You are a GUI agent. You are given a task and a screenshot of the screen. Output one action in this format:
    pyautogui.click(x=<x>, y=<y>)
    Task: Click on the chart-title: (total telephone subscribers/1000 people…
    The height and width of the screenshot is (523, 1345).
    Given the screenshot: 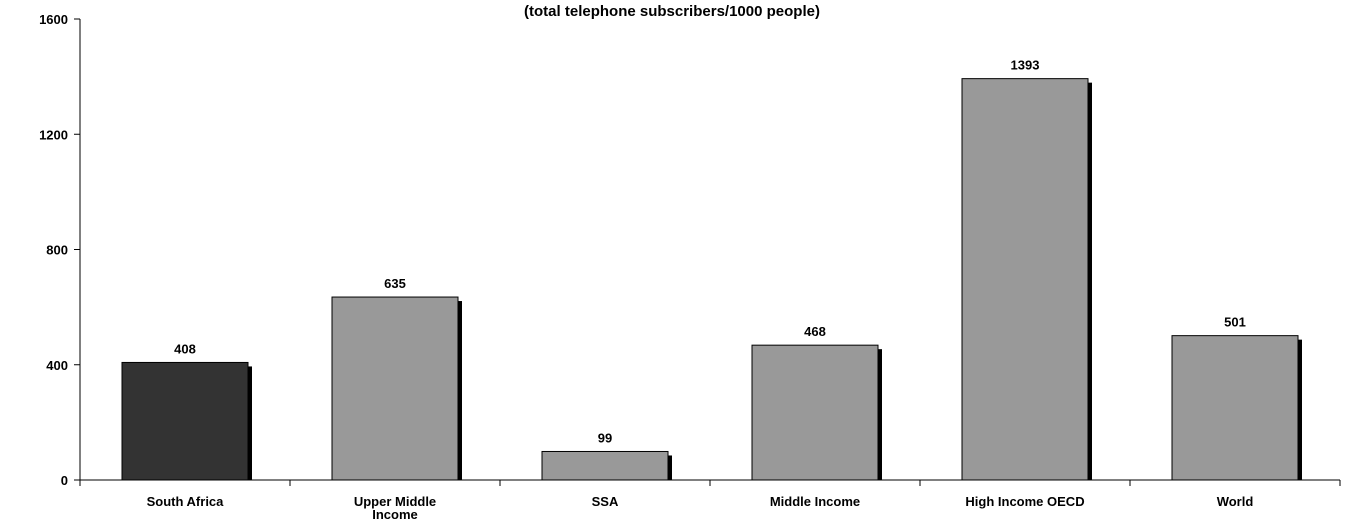 What is the action you would take?
    pyautogui.click(x=672, y=11)
    